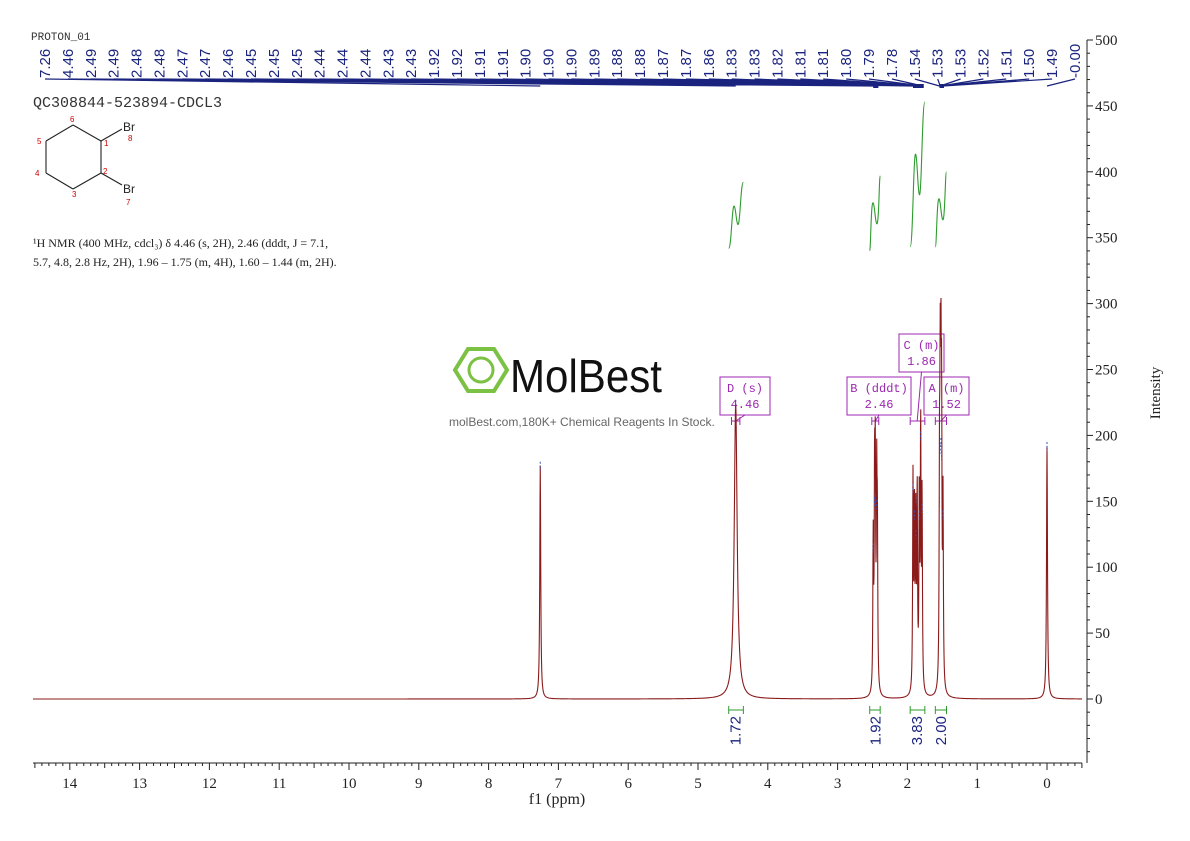 The image size is (1190, 841). What do you see at coordinates (419, 784) in the screenshot?
I see `x-tick-label: 9` at bounding box center [419, 784].